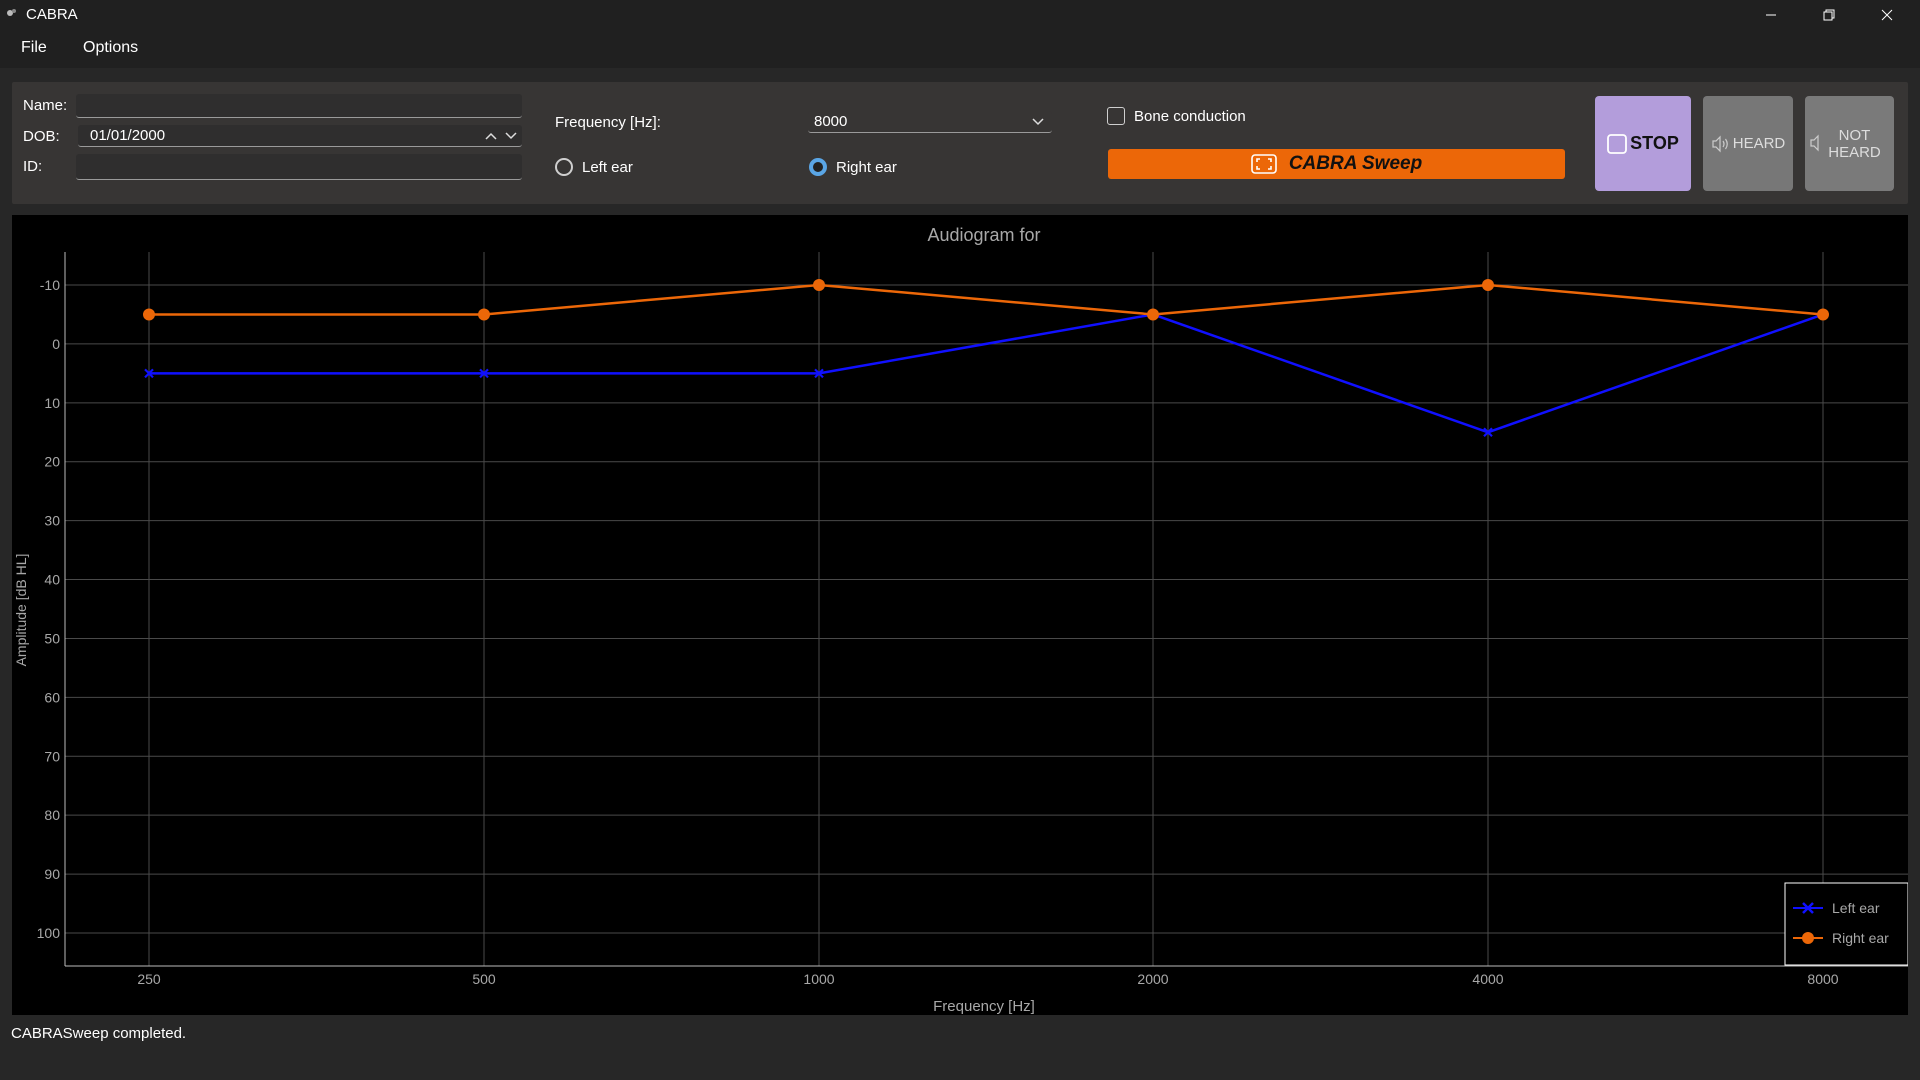  What do you see at coordinates (1152, 979) in the screenshot?
I see `x-tick-label: 2000` at bounding box center [1152, 979].